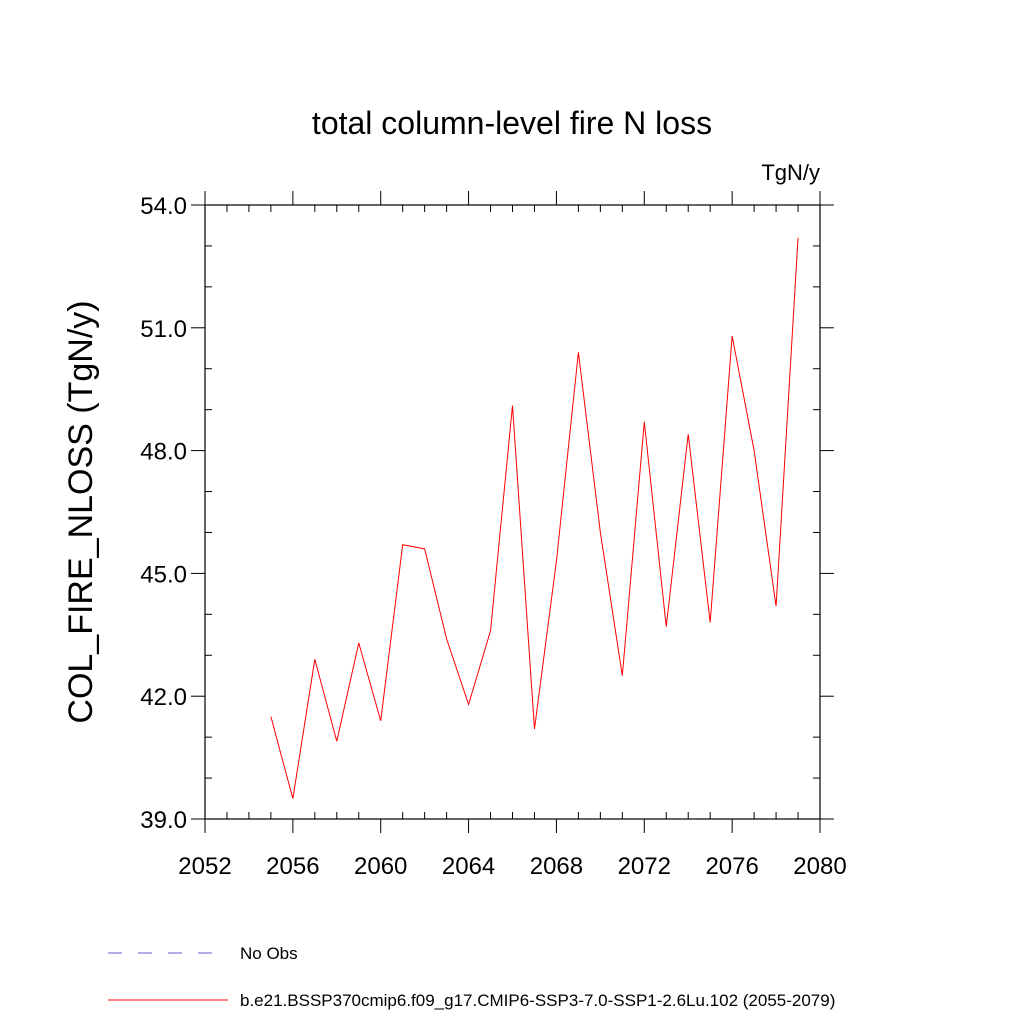  Describe the element at coordinates (163, 574) in the screenshot. I see `y-tick-label: 45.0` at that location.